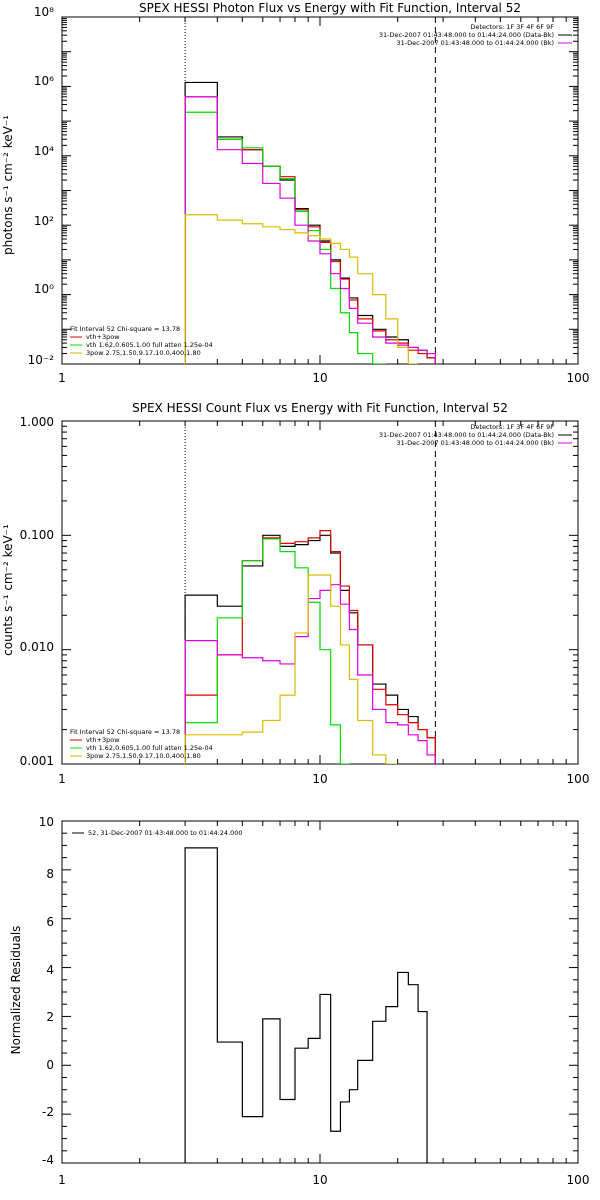 The height and width of the screenshot is (1200, 600). Describe the element at coordinates (46, 991) in the screenshot. I see `residuals-y-tick-labels: -4 -2 0 2 4 6 8 10` at that location.